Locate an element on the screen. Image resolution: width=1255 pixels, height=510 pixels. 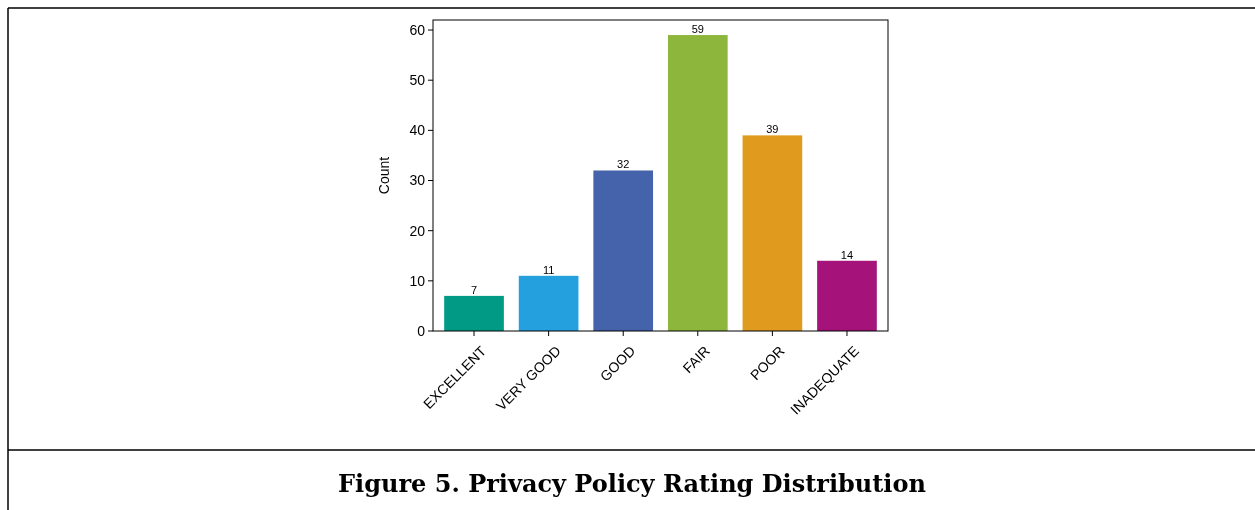
data-label: 32 is located at coordinates (623, 164).